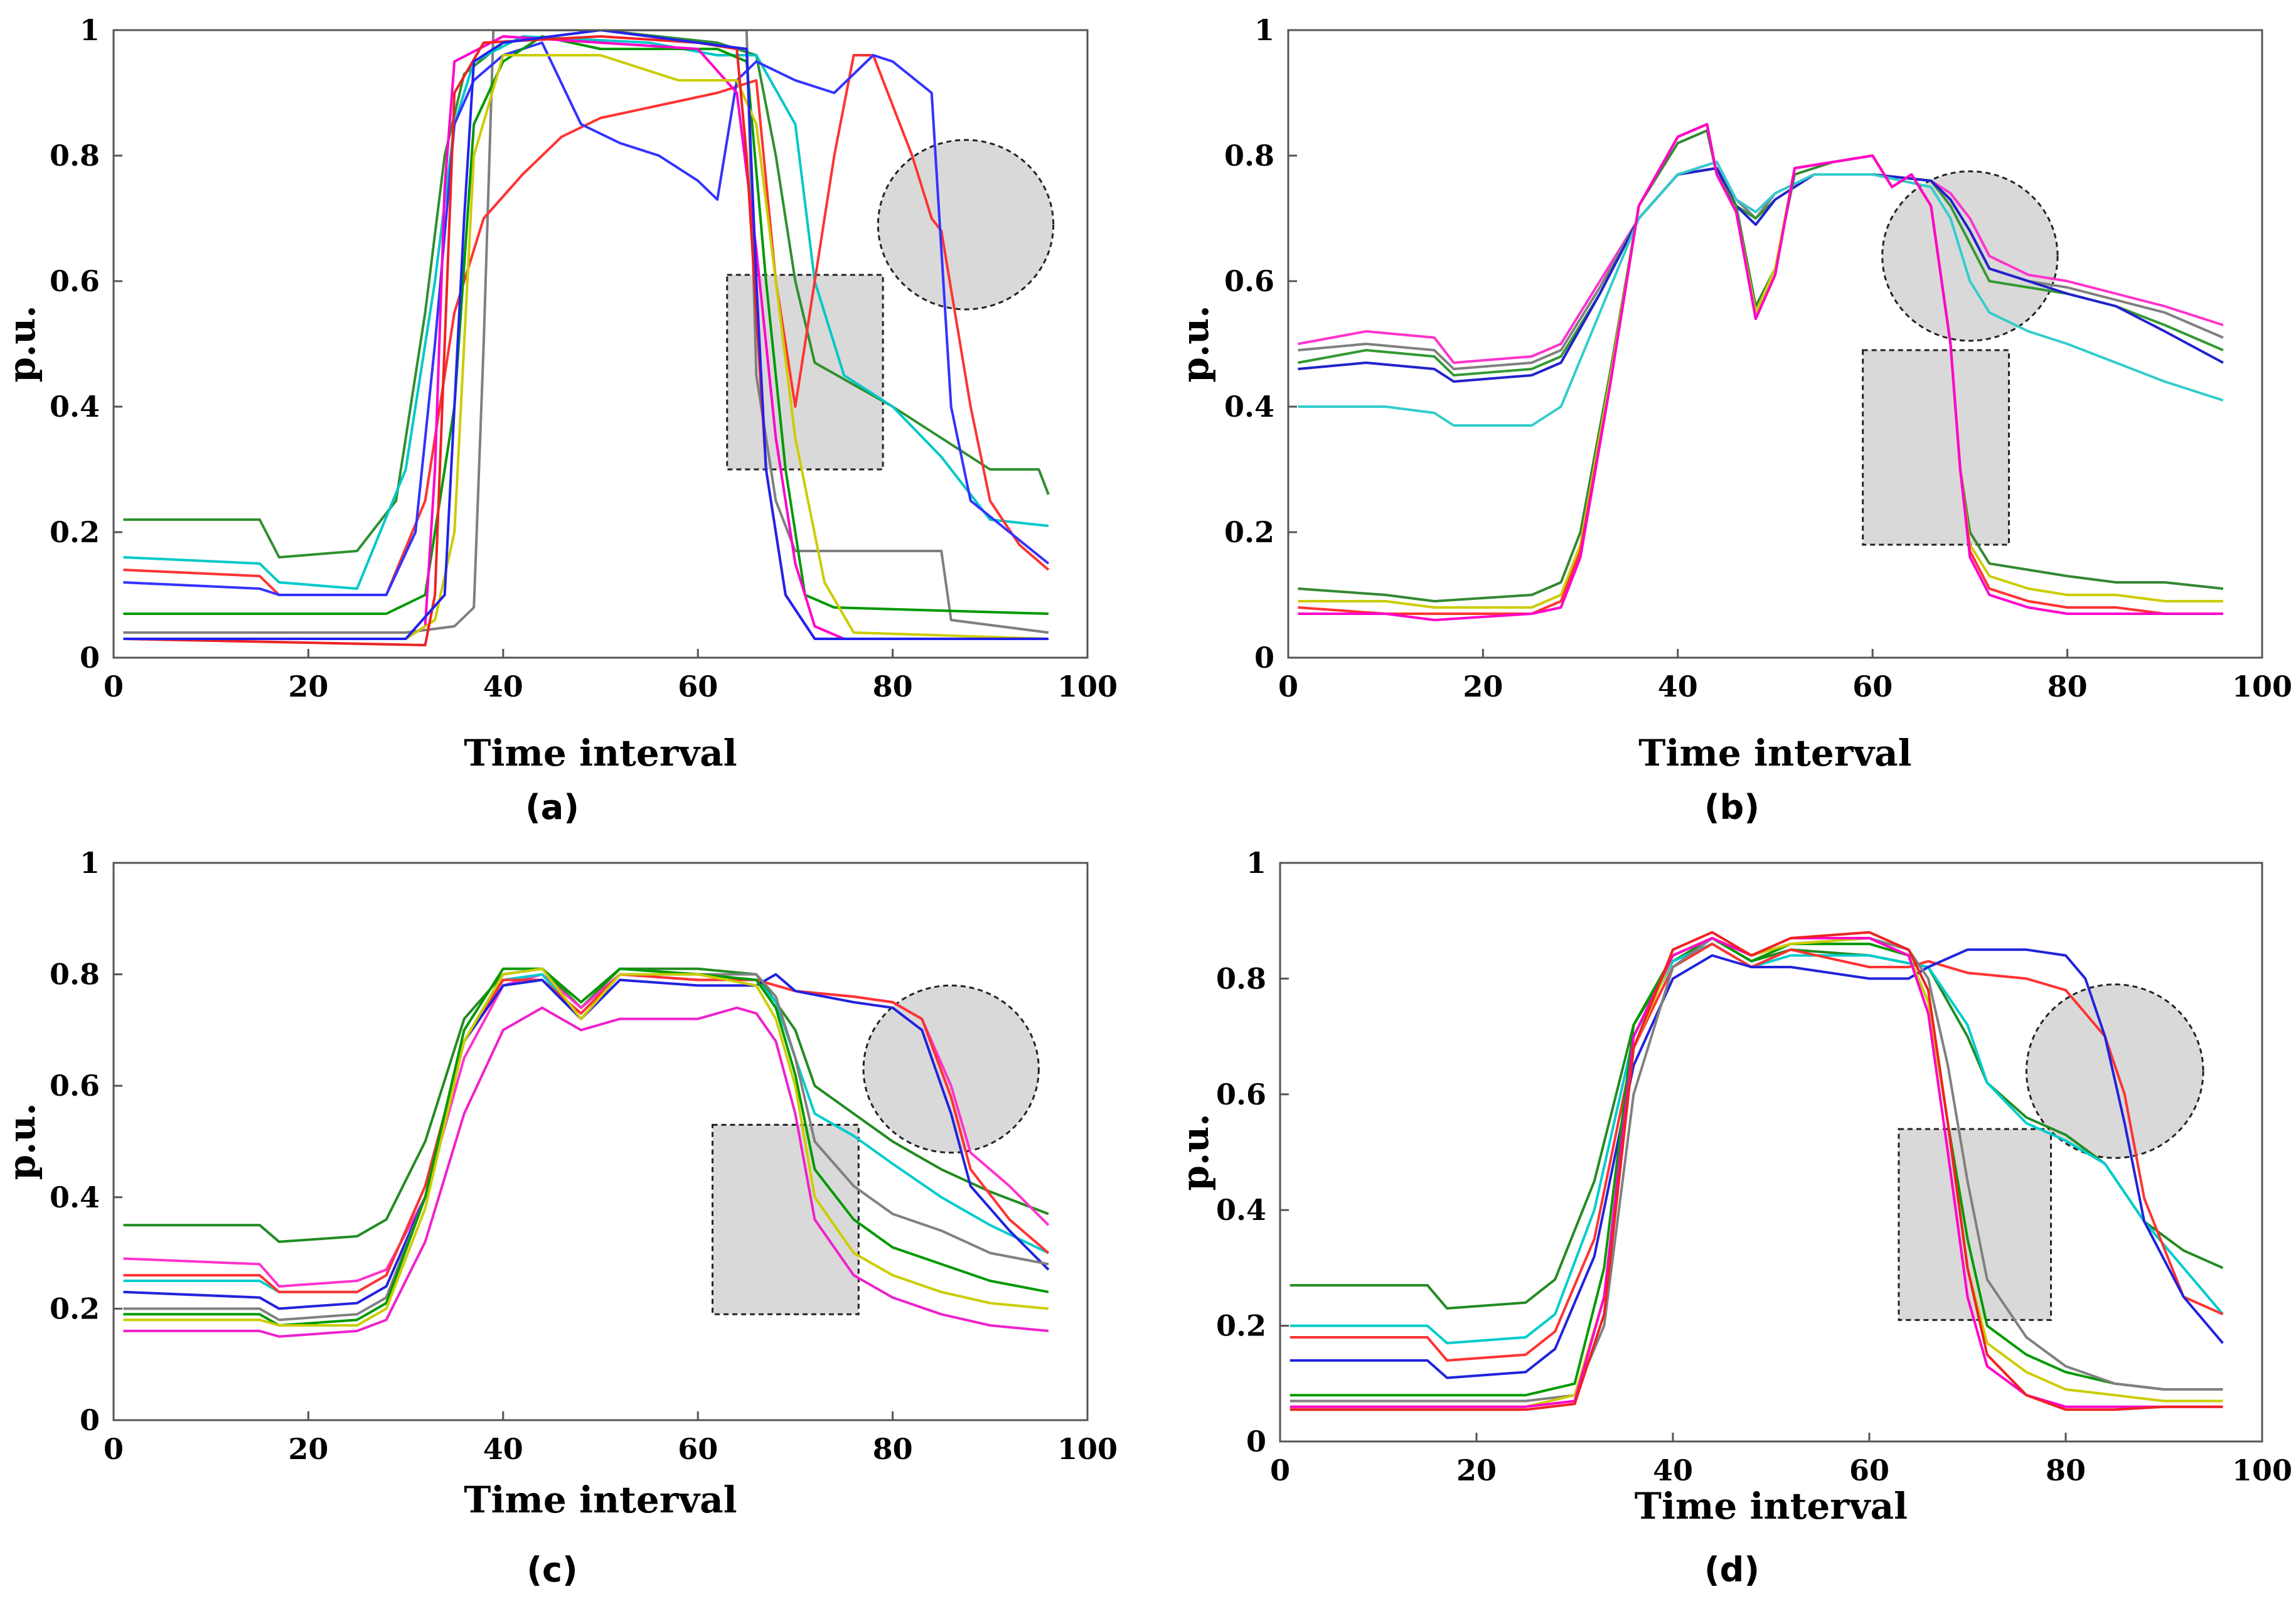  Describe the element at coordinates (586, 1105) in the screenshot. I see `series-line-green-top` at that location.